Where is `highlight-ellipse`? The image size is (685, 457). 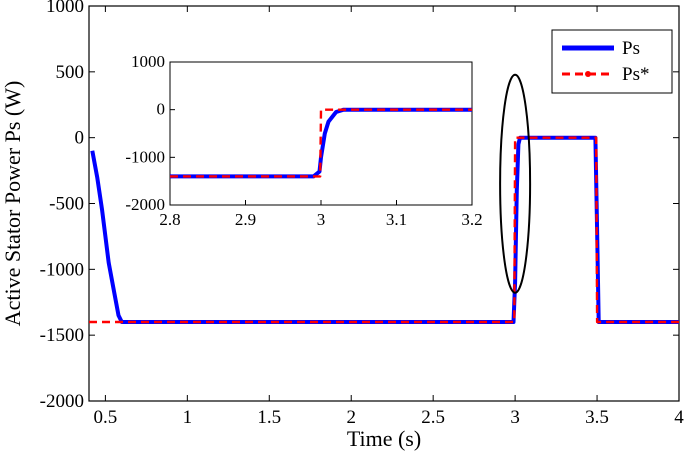
highlight-ellipse is located at coordinates (515, 183).